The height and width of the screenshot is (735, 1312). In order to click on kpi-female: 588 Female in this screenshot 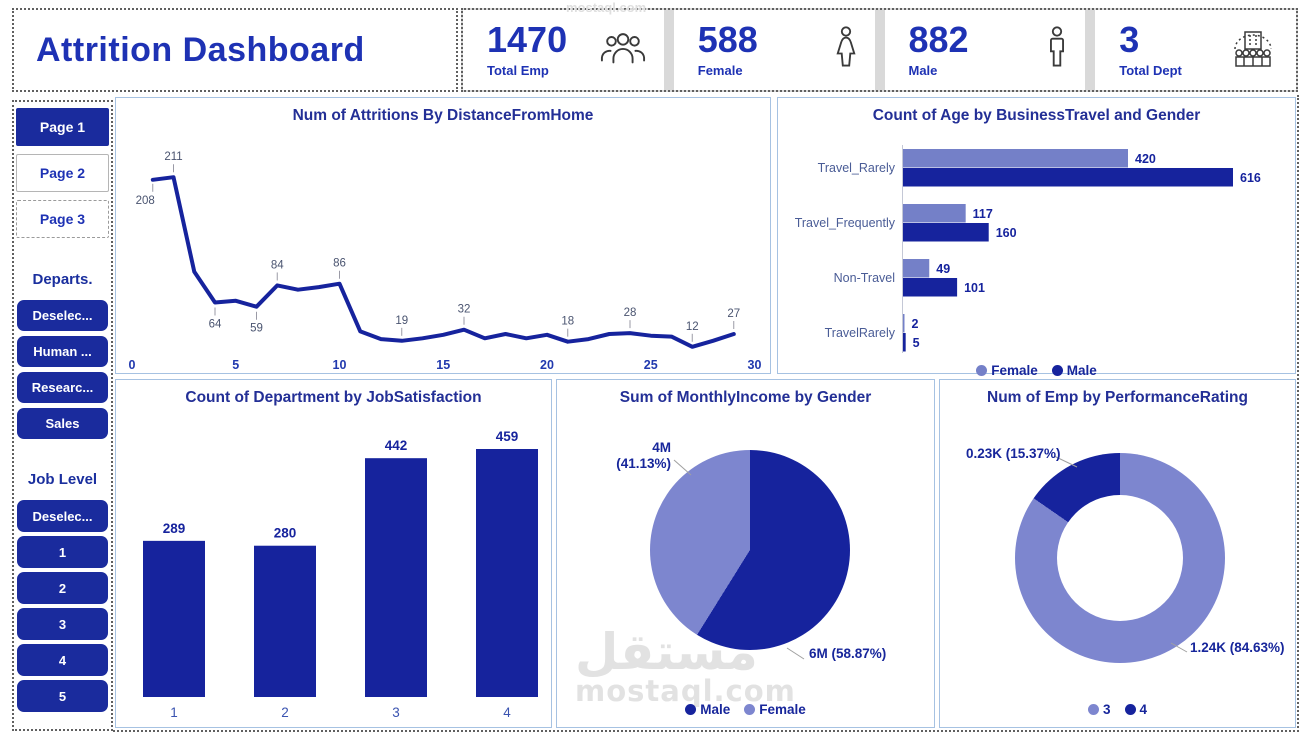, I will do `click(774, 50)`.